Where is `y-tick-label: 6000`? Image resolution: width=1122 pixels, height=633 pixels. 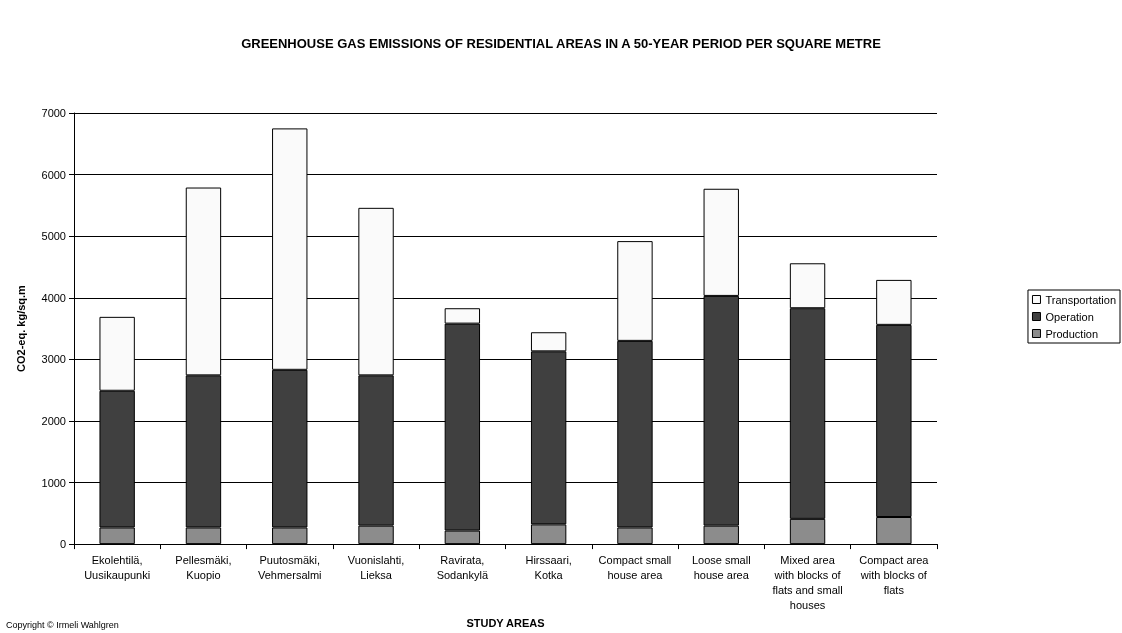 y-tick-label: 6000 is located at coordinates (53, 174).